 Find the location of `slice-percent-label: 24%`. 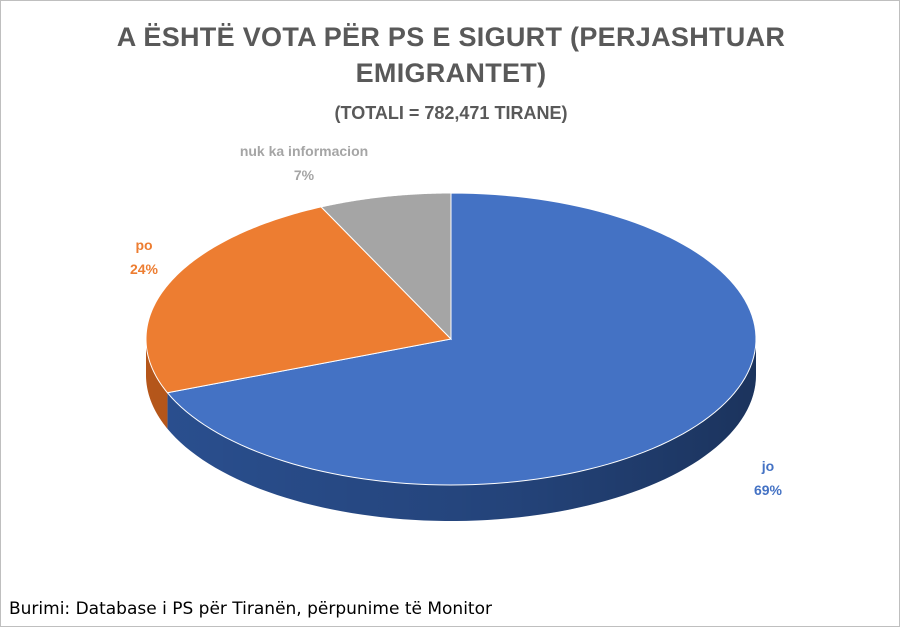

slice-percent-label: 24% is located at coordinates (144, 269).